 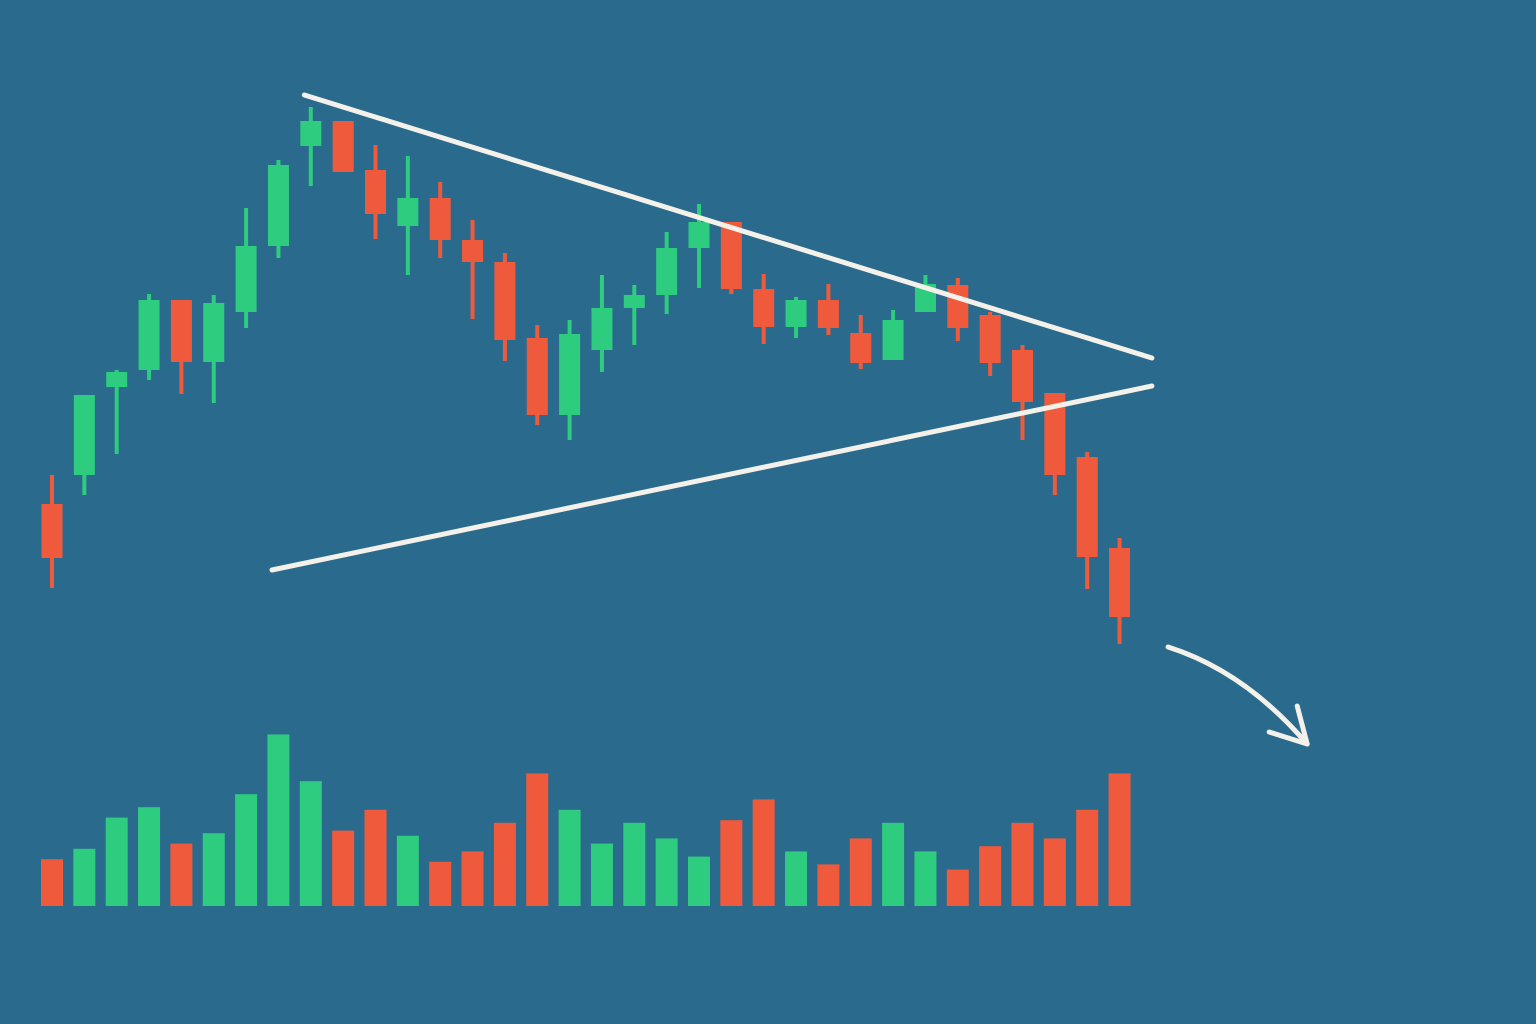 I want to click on breakdown-arrow, so click(x=1237, y=695).